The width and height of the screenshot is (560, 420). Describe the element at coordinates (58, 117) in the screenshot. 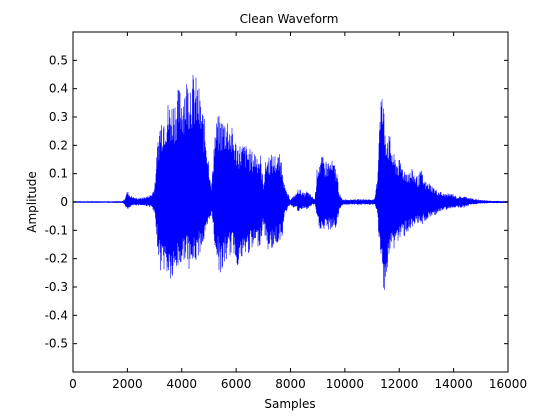

I see `y-tick-label: 0.3` at that location.